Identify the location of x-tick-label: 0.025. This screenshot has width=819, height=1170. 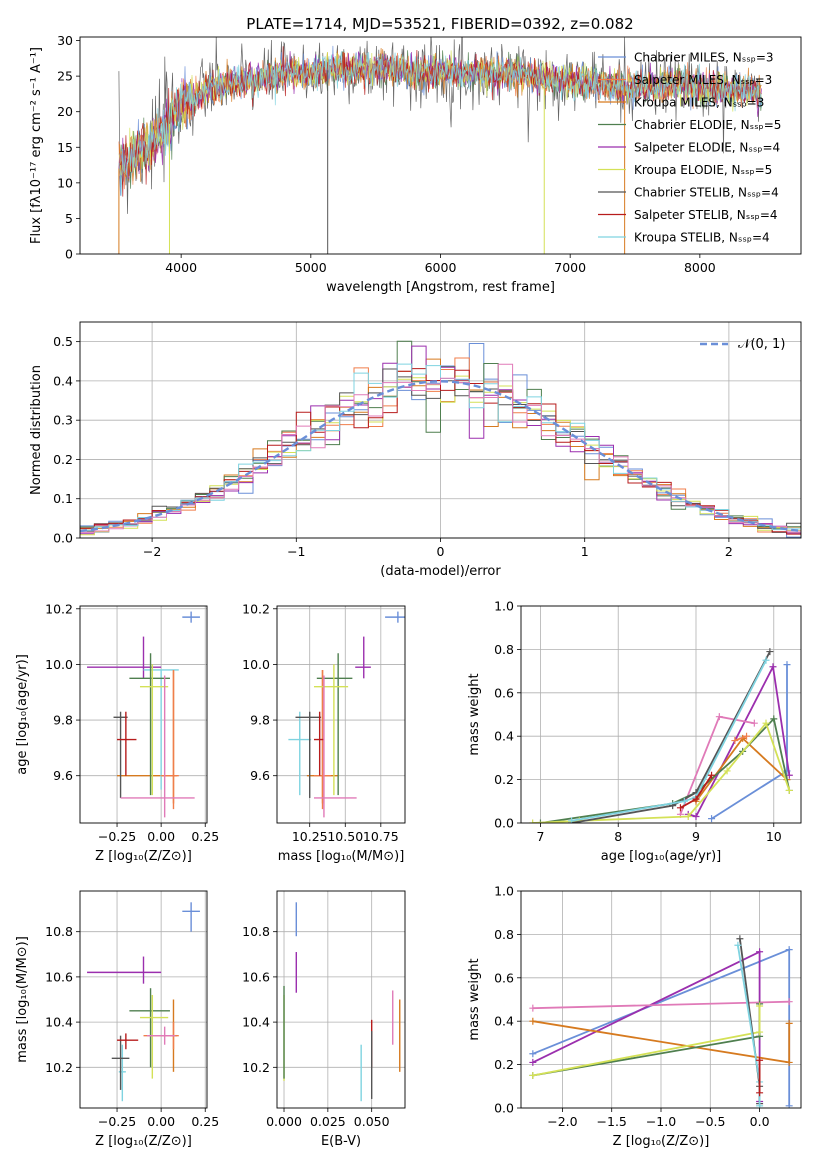
(328, 1121).